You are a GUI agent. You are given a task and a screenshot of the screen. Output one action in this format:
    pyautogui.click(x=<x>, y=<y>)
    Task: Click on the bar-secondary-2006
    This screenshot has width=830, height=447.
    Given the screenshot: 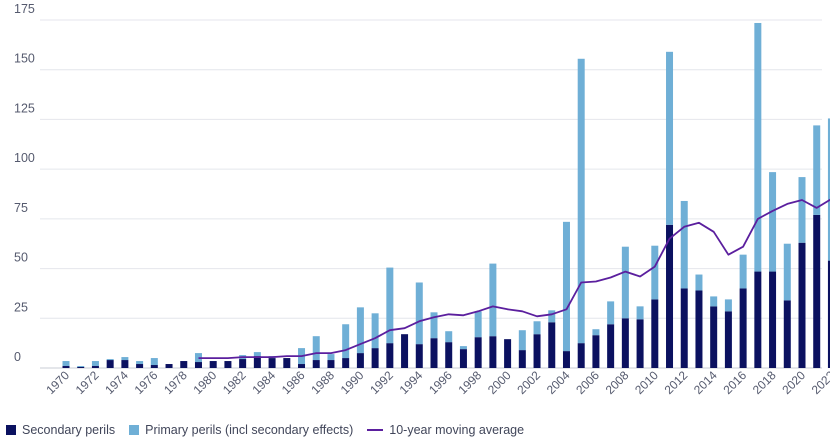 What is the action you would take?
    pyautogui.click(x=596, y=351)
    